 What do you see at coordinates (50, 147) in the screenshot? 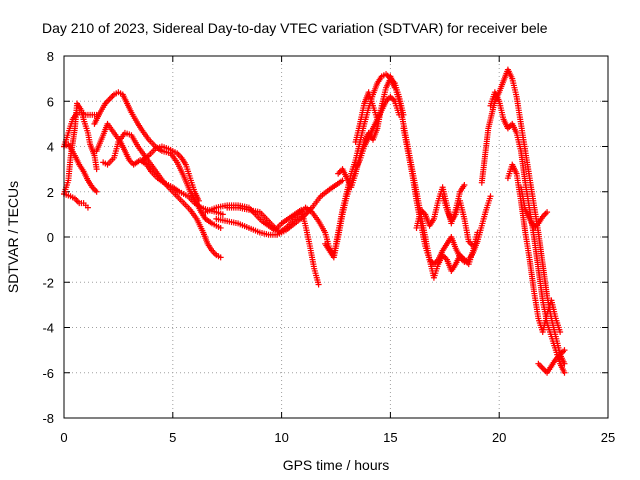
I see `y-tick-label: 4` at bounding box center [50, 147].